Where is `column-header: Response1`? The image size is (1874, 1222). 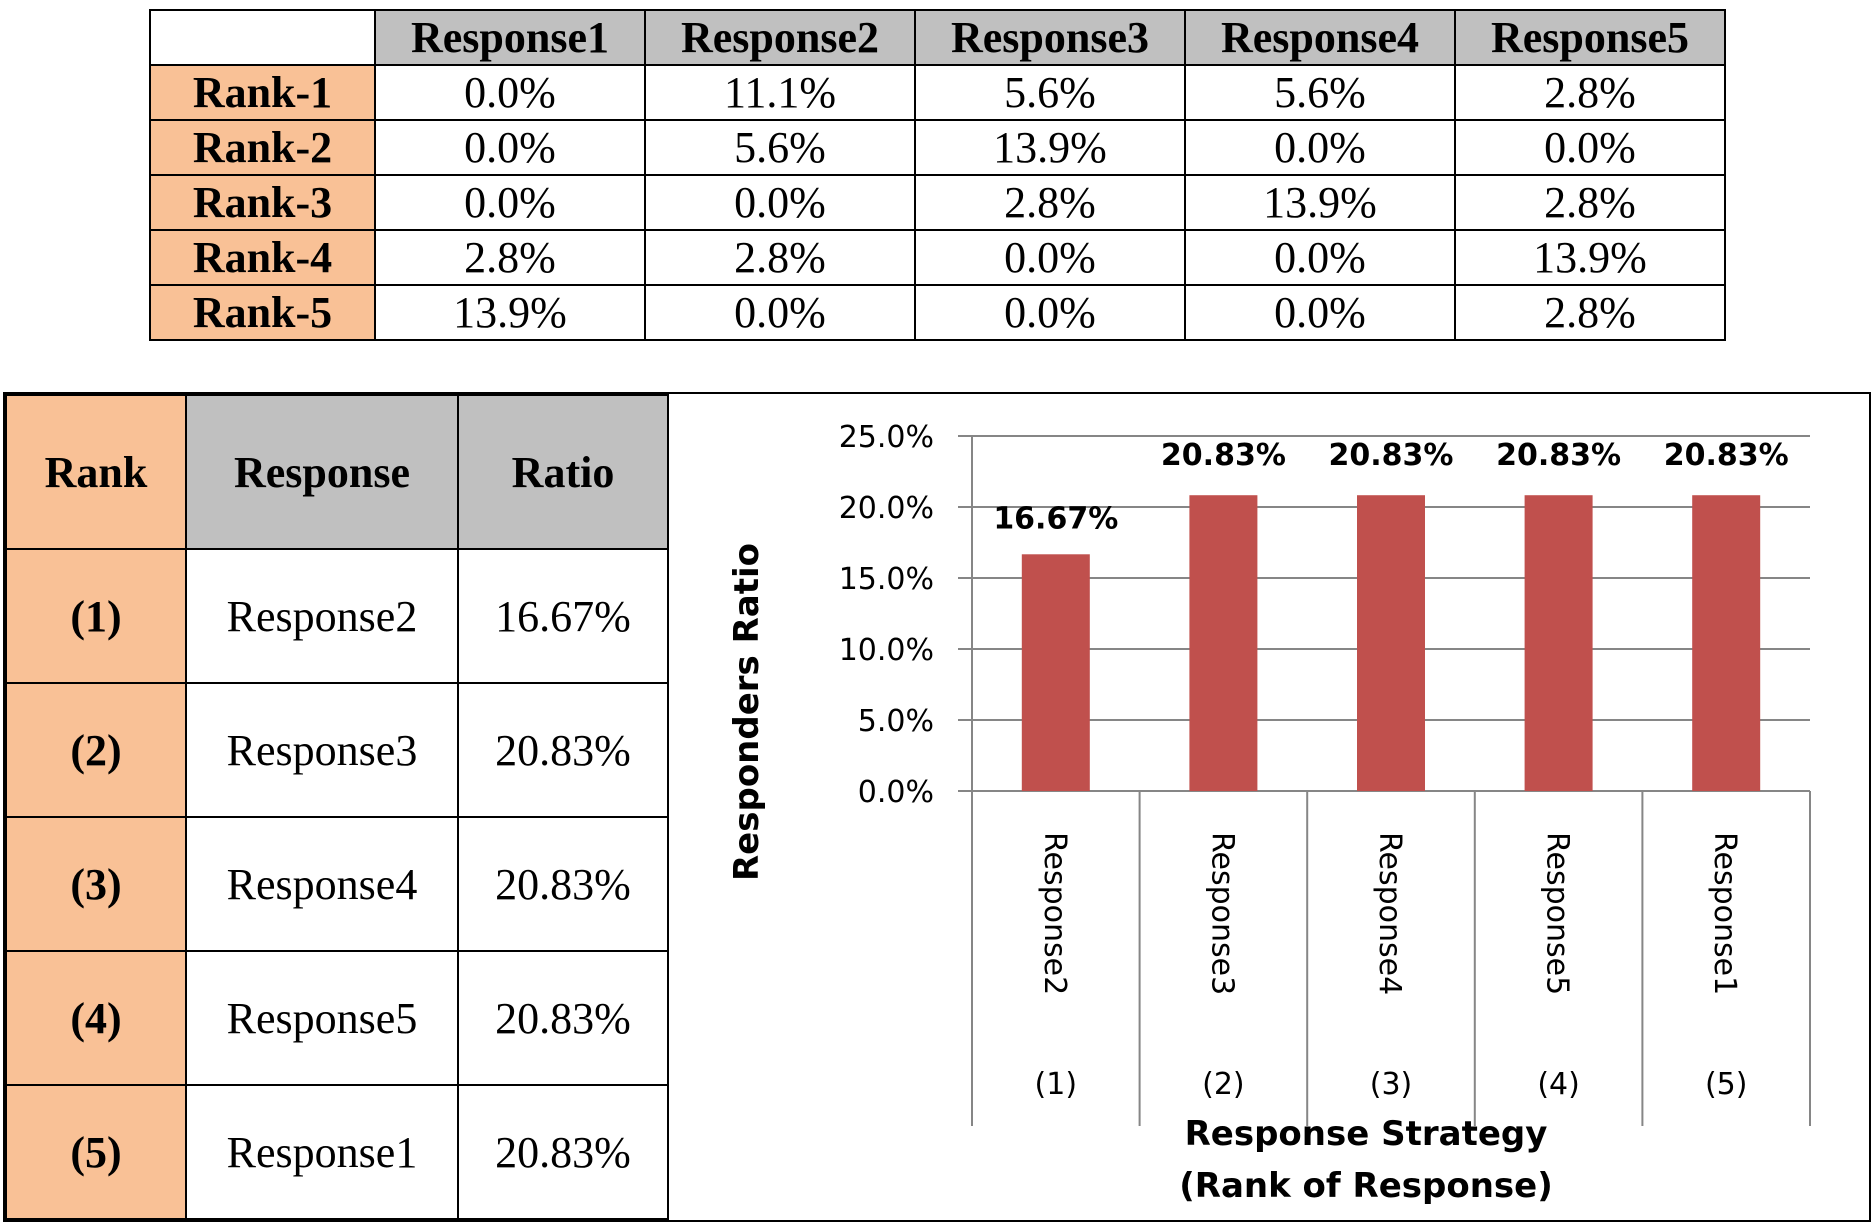
column-header: Response1 is located at coordinates (510, 37).